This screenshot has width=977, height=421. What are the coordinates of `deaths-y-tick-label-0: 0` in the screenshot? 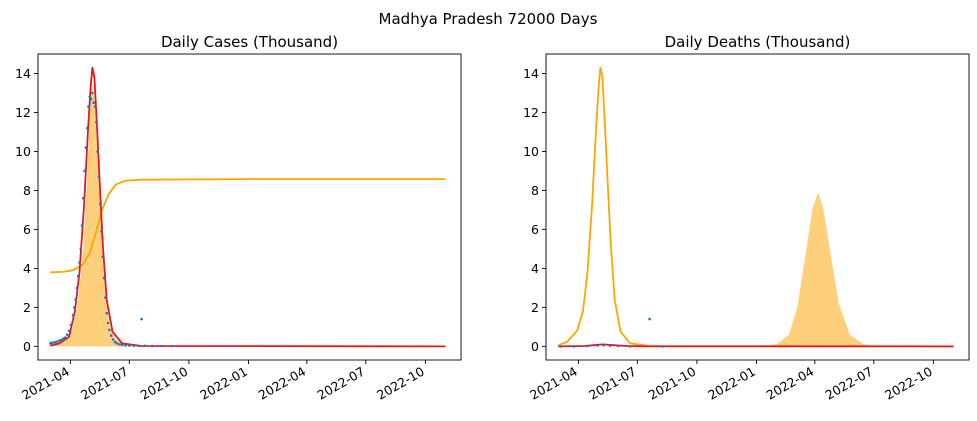 It's located at (535, 346).